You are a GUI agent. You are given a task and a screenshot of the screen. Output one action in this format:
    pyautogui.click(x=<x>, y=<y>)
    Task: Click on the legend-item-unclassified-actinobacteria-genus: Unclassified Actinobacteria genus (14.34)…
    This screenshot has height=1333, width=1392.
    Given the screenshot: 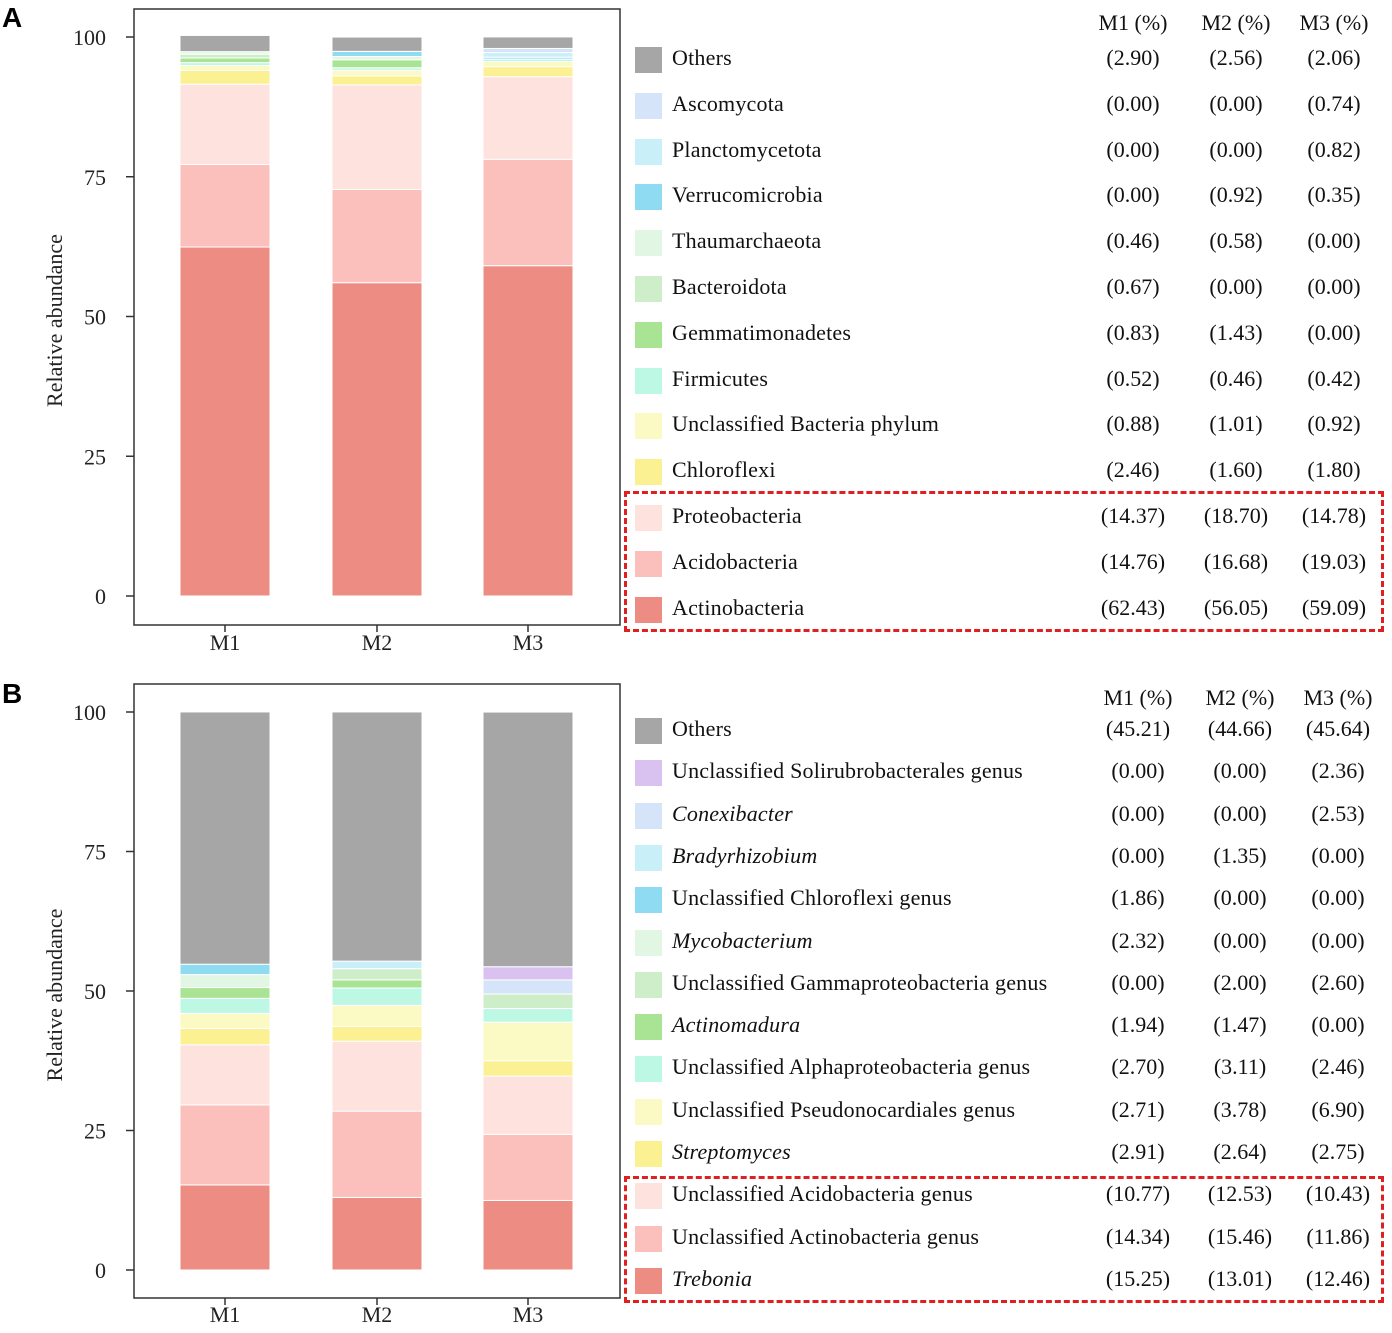 What is the action you would take?
    pyautogui.click(x=1010, y=1239)
    